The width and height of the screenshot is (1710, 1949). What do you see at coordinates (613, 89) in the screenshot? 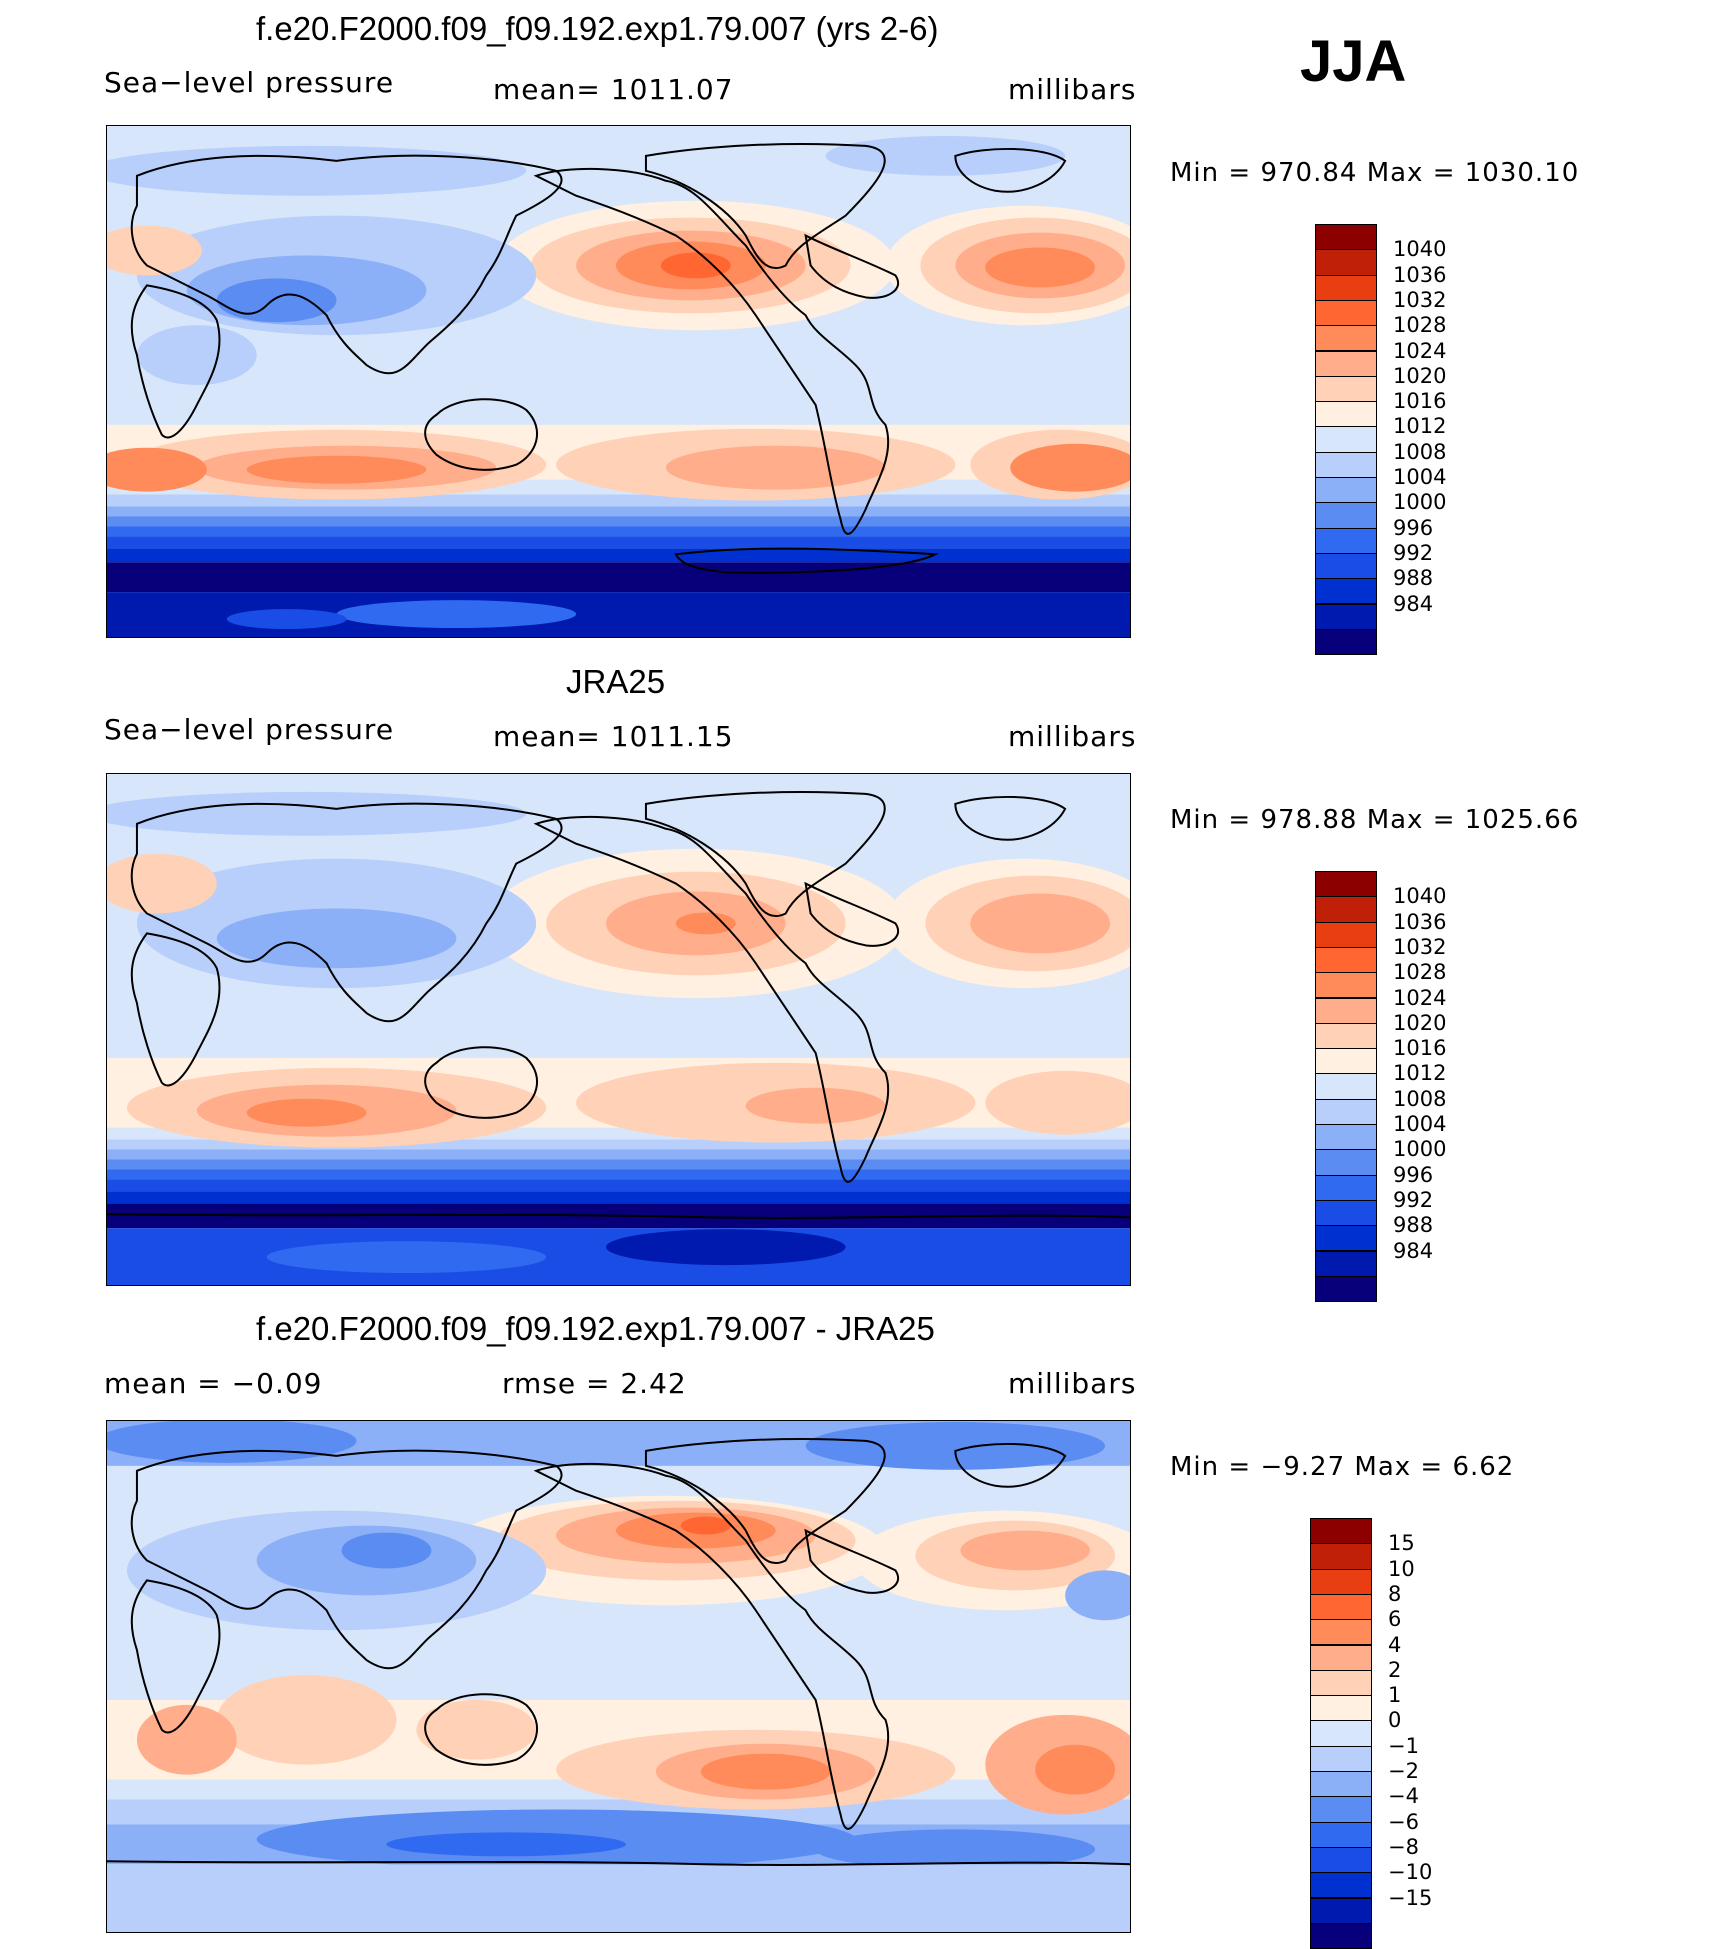
I see `panel-1-mean-label: mean= 1011.07` at bounding box center [613, 89].